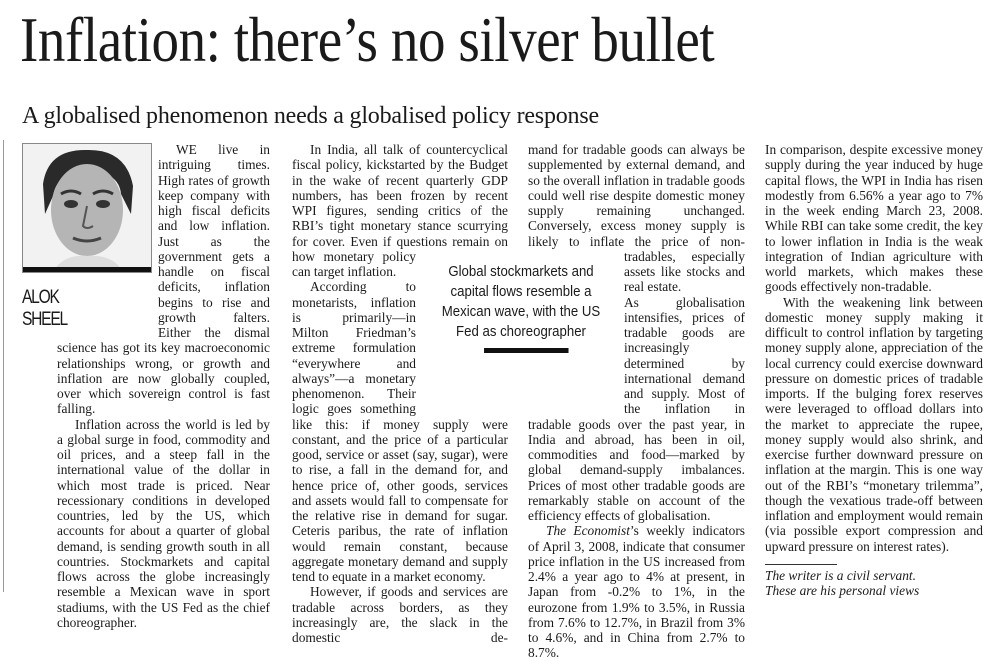 This screenshot has height=661, width=989. What do you see at coordinates (526, 350) in the screenshot?
I see `pull-quote-bar` at bounding box center [526, 350].